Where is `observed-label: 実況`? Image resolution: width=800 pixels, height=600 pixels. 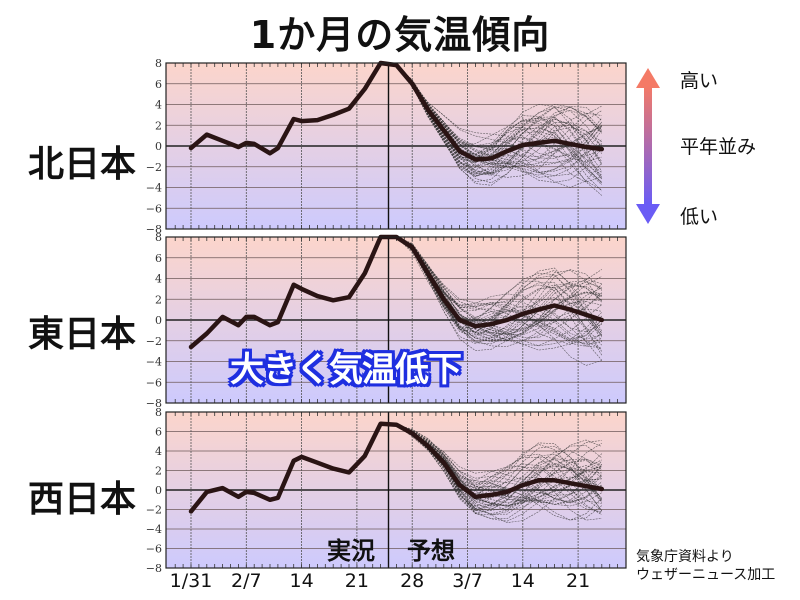 observed-label: 実況 is located at coordinates (351, 551).